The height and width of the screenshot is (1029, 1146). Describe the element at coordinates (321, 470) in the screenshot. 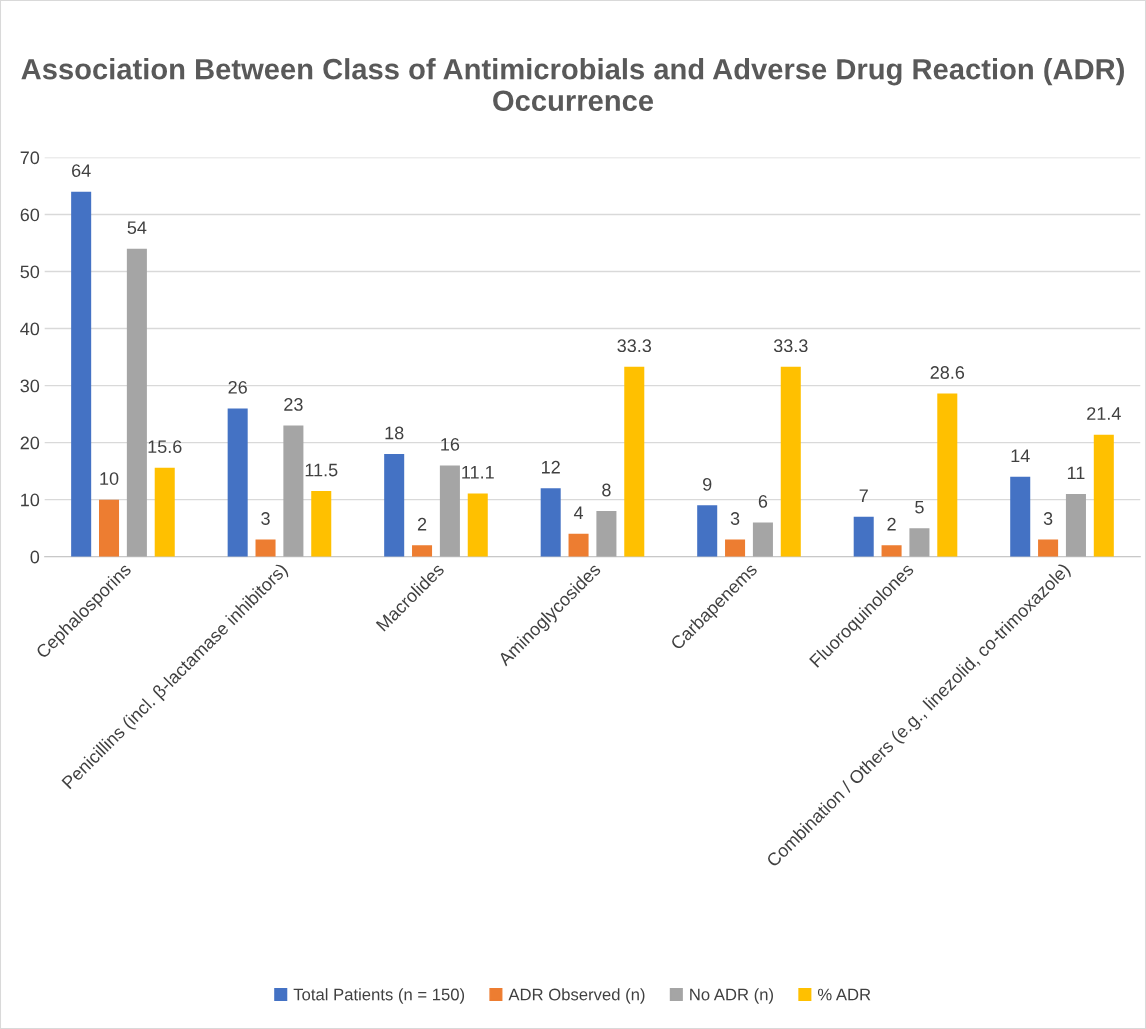

I see `data-label: 11.5` at that location.